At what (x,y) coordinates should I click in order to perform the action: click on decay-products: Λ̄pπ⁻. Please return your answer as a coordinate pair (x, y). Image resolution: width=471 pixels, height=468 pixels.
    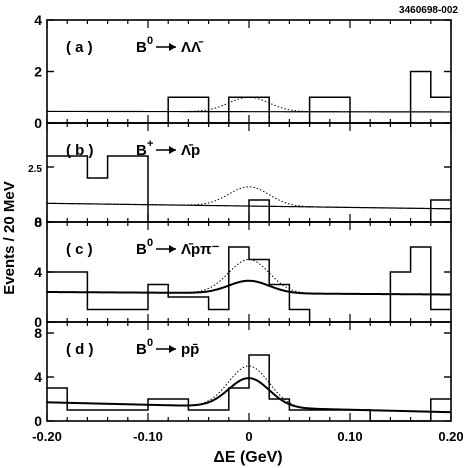
    Looking at the image, I should click on (200, 249).